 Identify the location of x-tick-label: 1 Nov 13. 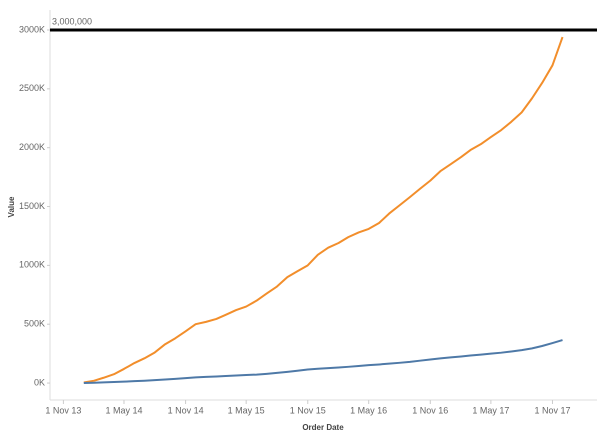
(63, 410).